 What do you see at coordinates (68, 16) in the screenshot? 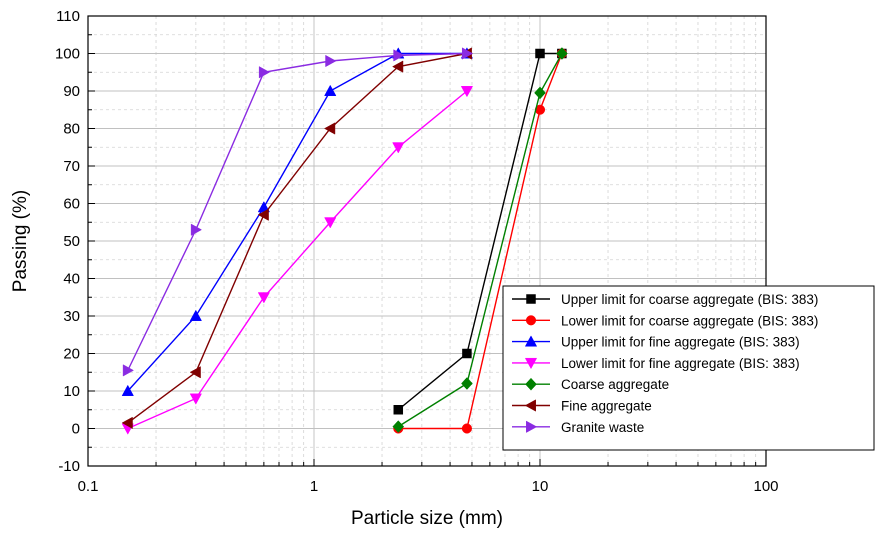
I see `y-tick-label: 110` at bounding box center [68, 16].